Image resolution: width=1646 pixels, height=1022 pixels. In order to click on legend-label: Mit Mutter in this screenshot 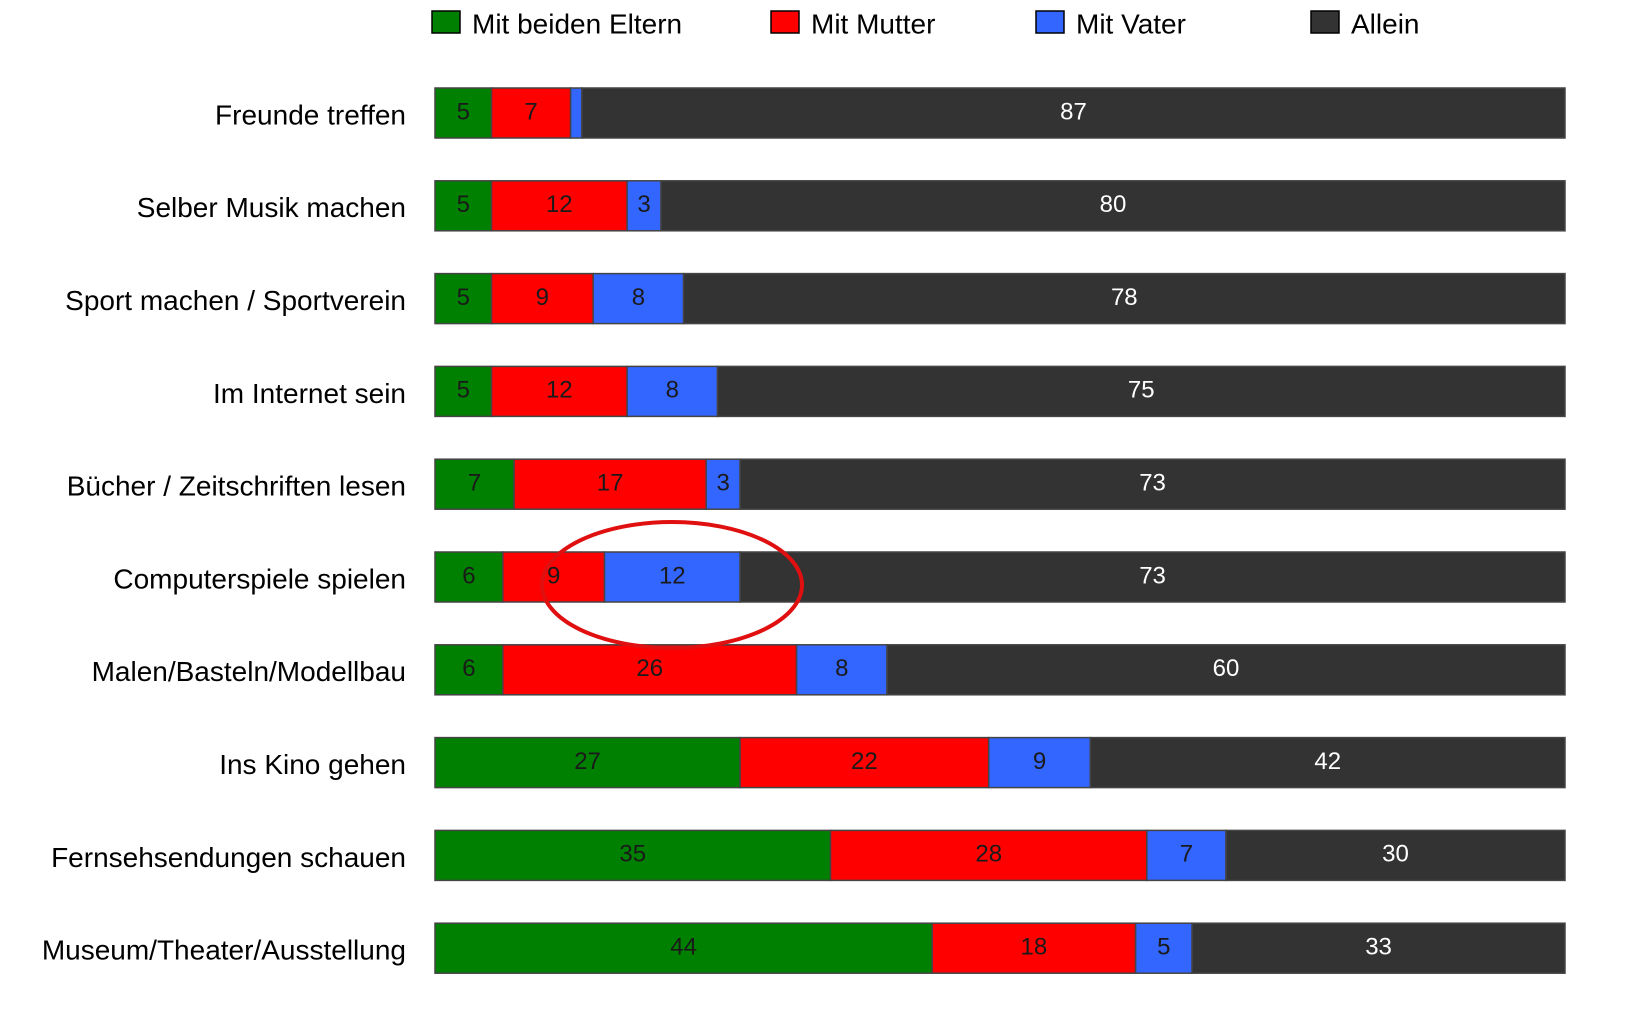, I will do `click(873, 23)`.